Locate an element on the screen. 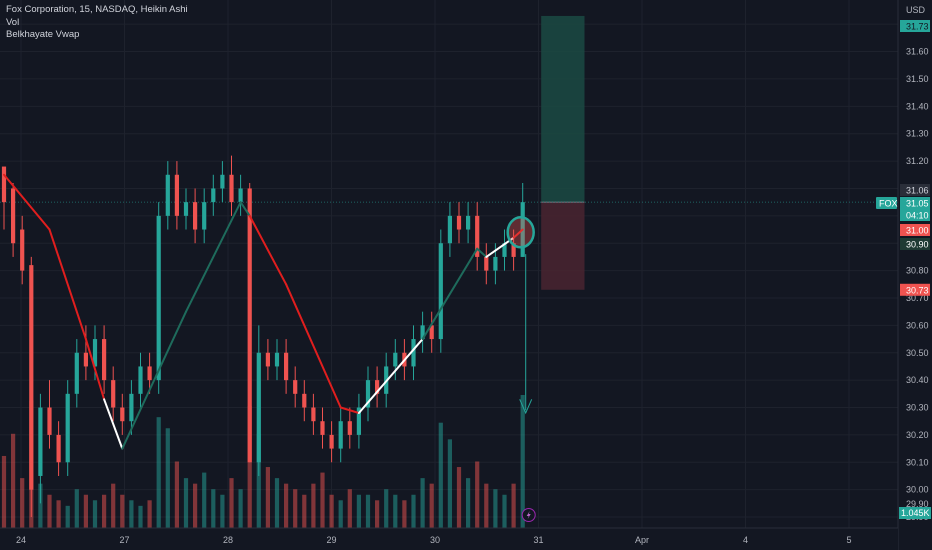 The image size is (932, 550). price-tag-label: 30.90 is located at coordinates (917, 245).